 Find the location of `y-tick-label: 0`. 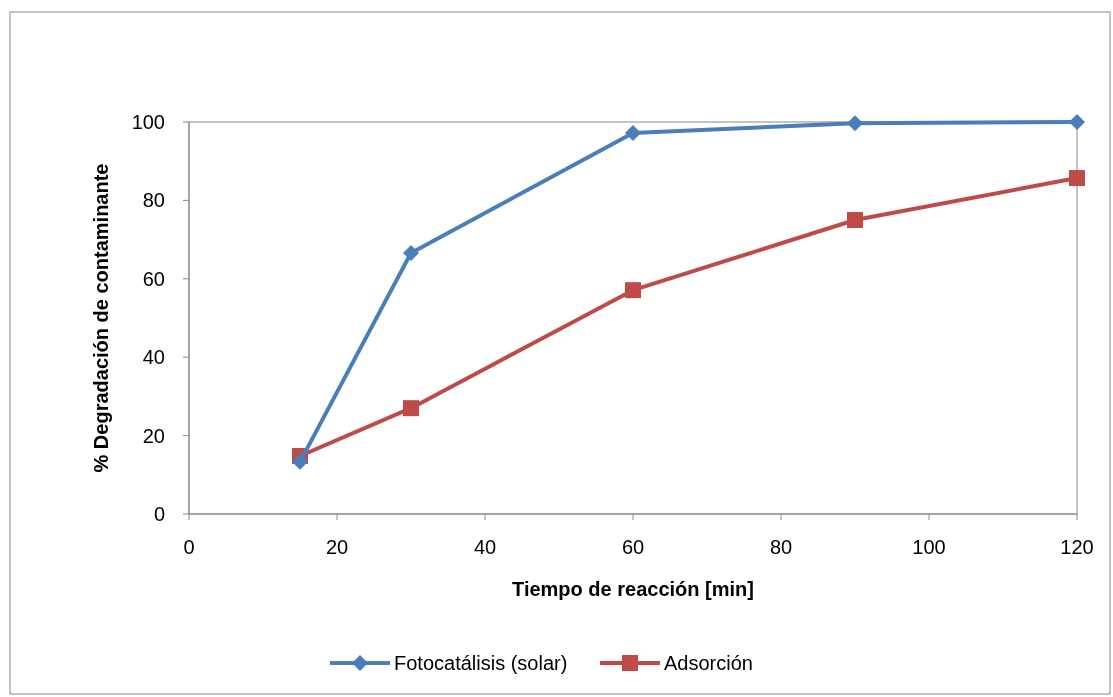

y-tick-label: 0 is located at coordinates (159, 514).